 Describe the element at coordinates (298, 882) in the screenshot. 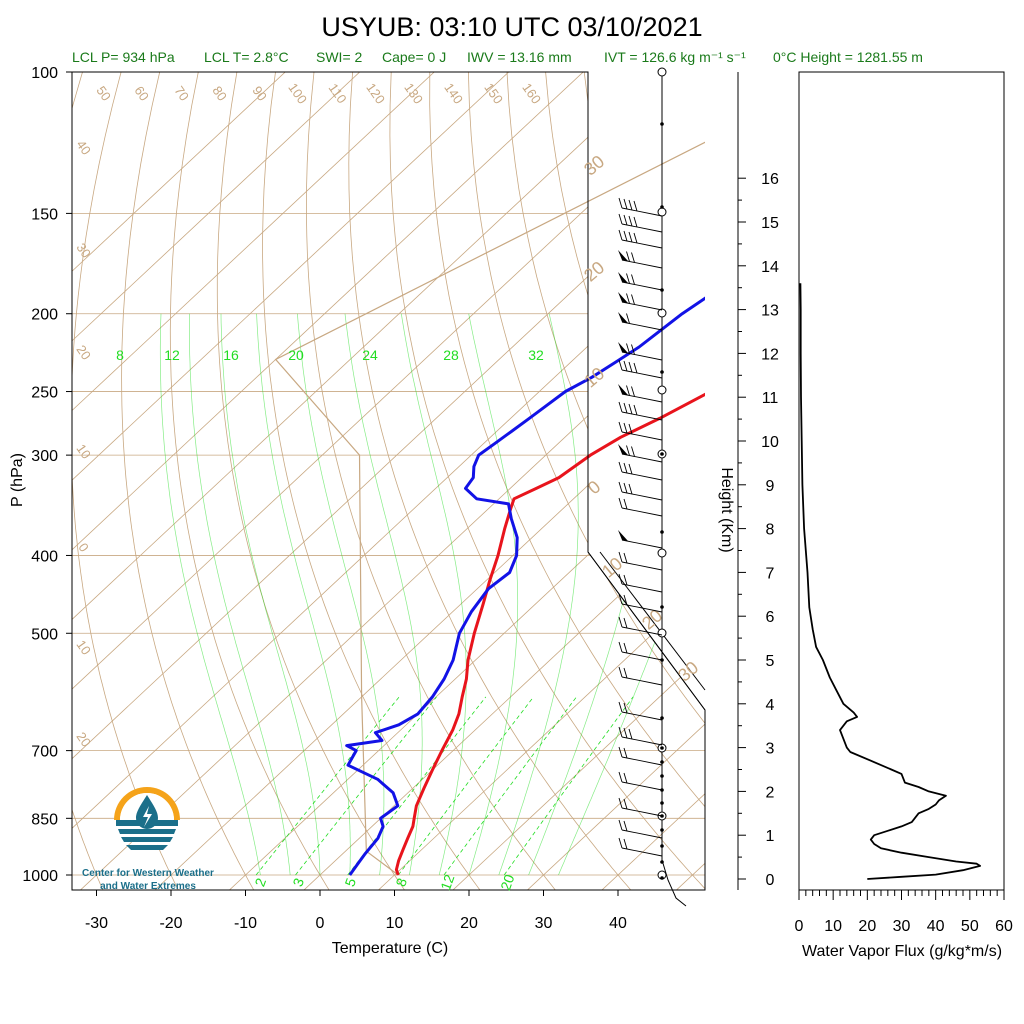

I see `mixing-ratio-label: 3` at that location.